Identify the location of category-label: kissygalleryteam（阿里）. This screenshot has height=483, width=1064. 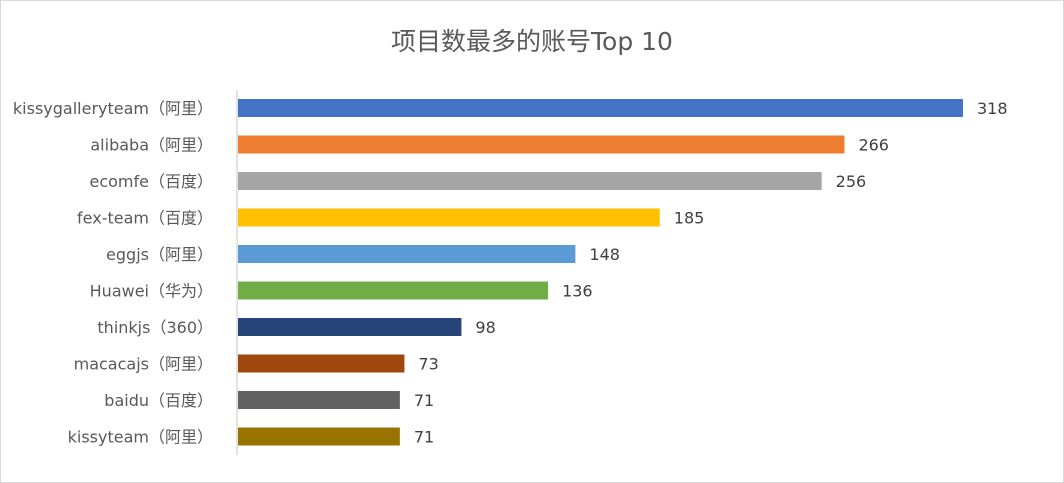
(113, 108).